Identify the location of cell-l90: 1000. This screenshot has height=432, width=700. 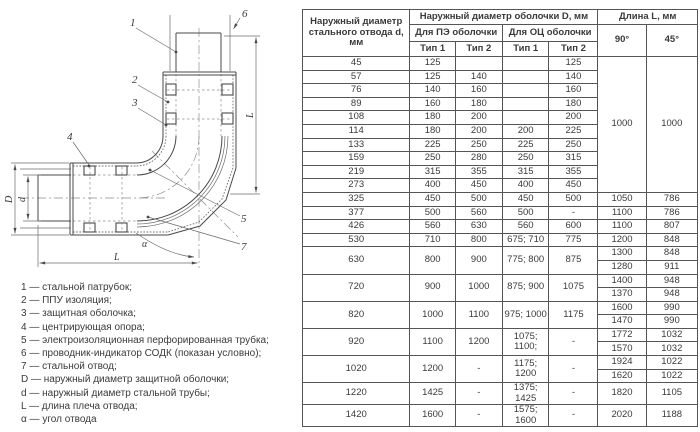
(622, 124).